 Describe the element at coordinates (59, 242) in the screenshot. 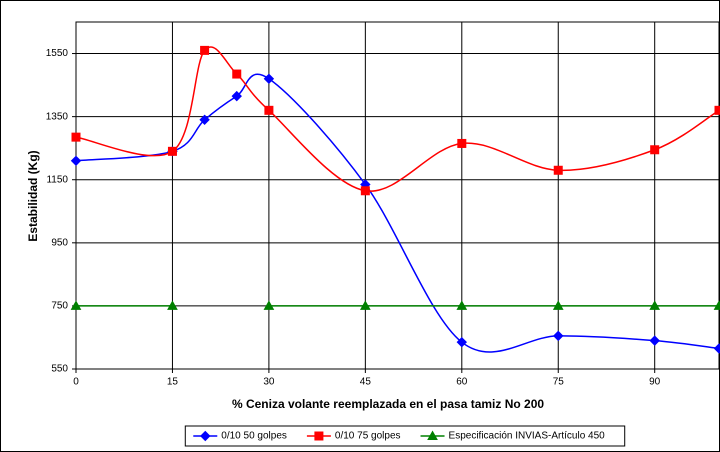

I see `y-tick-label: 950` at that location.